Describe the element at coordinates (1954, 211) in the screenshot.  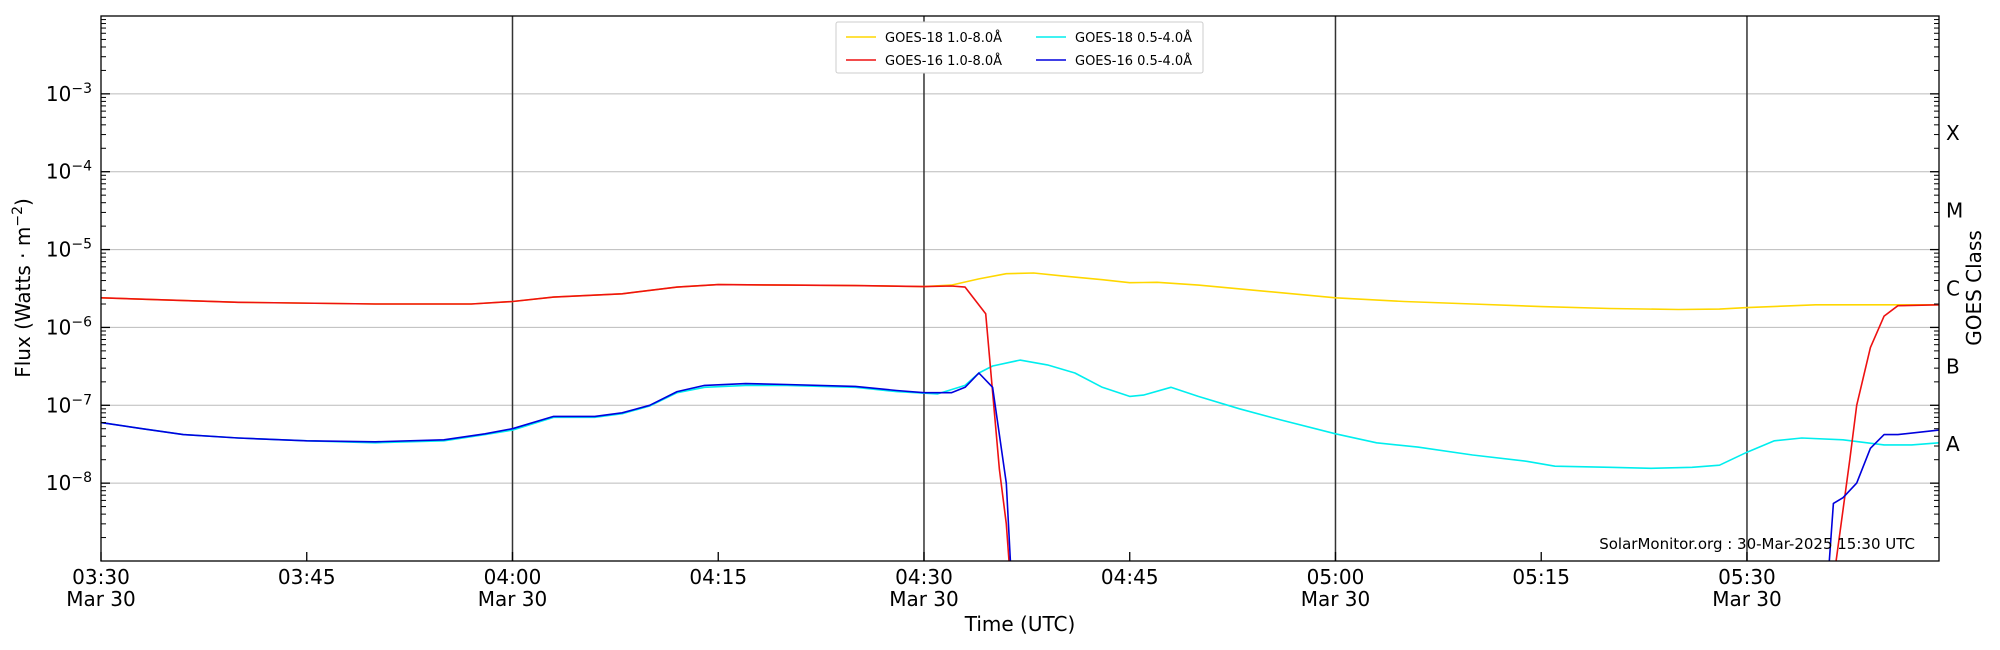
I see `goes-class-label: M` at that location.